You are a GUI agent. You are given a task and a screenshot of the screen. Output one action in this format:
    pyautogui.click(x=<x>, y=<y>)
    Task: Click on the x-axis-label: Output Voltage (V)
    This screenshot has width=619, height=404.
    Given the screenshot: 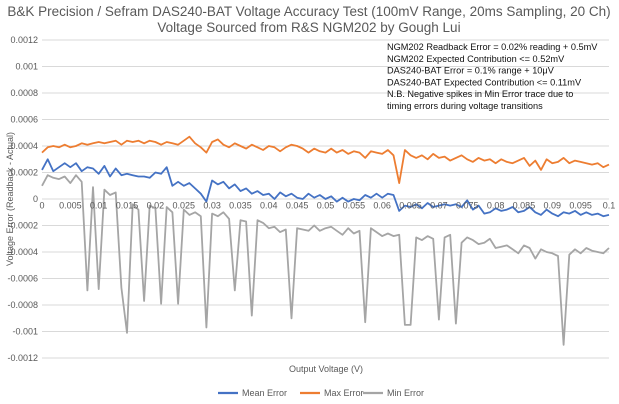 What is the action you would take?
    pyautogui.click(x=326, y=369)
    